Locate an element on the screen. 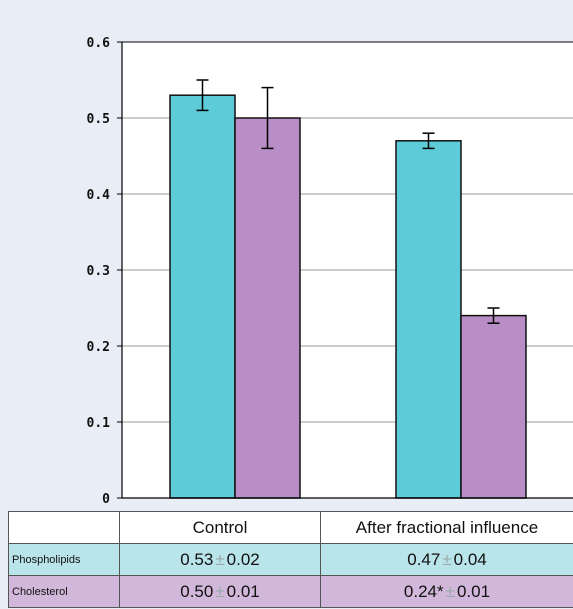  y-tick-label: 0 is located at coordinates (106, 499).